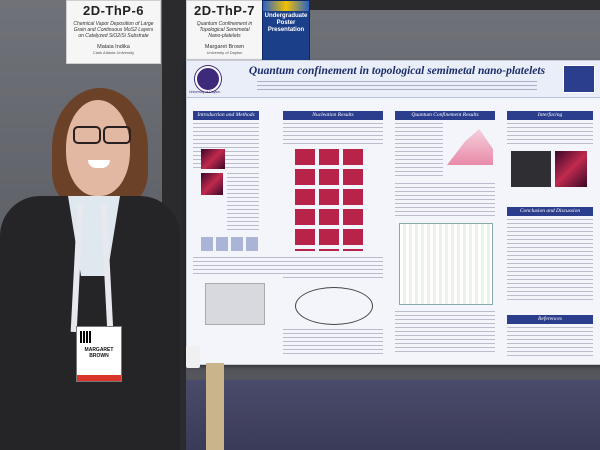  Describe the element at coordinates (235, 304) in the screenshot. I see `apparatus-photo` at that location.